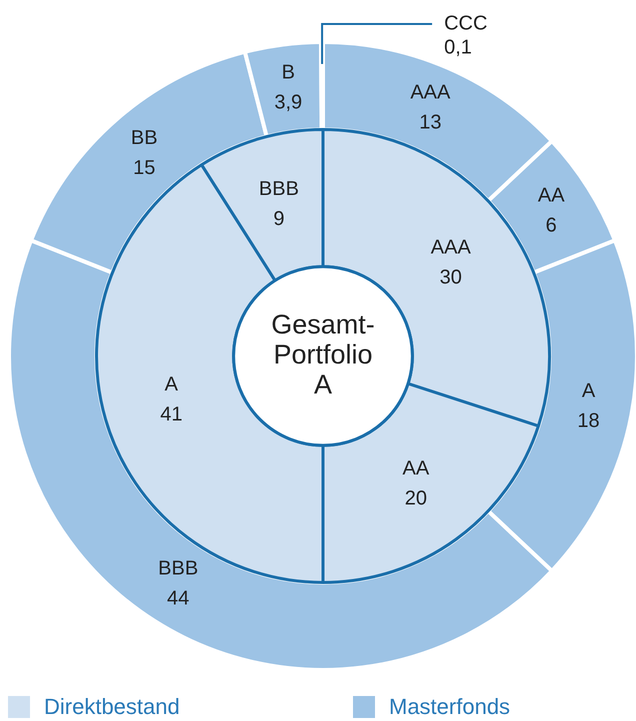  Describe the element at coordinates (451, 277) in the screenshot. I see `data-label: 30` at that location.